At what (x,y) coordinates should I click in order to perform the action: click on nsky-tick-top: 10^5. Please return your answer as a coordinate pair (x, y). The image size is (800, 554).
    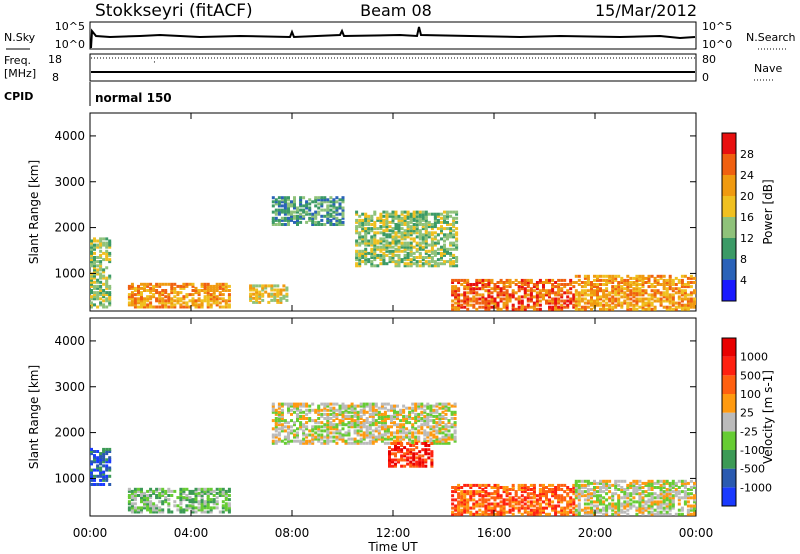
    Looking at the image, I should click on (70, 26).